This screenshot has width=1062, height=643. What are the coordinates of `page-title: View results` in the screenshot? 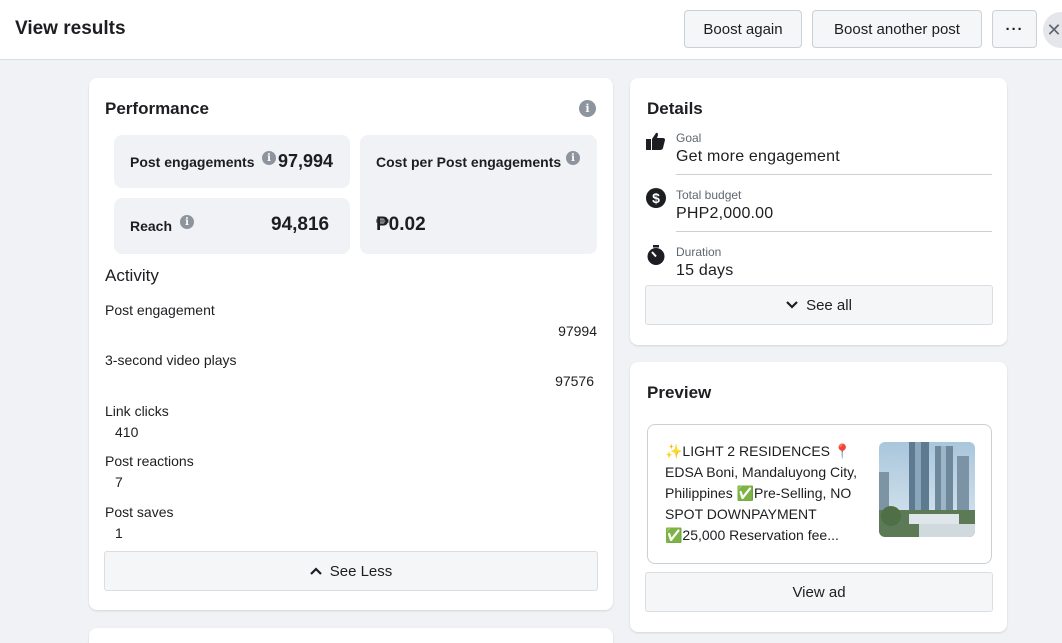 It's located at (70, 28).